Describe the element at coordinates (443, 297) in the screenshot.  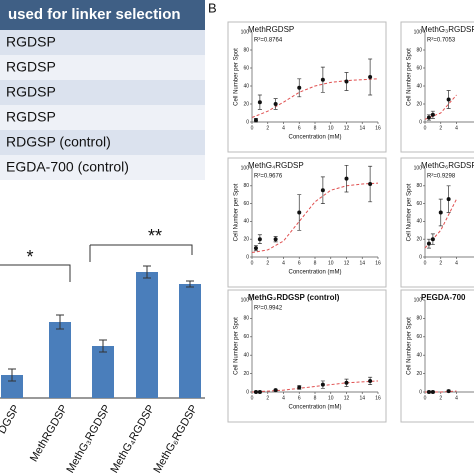
I see `panel-title: PEGDA-700` at that location.